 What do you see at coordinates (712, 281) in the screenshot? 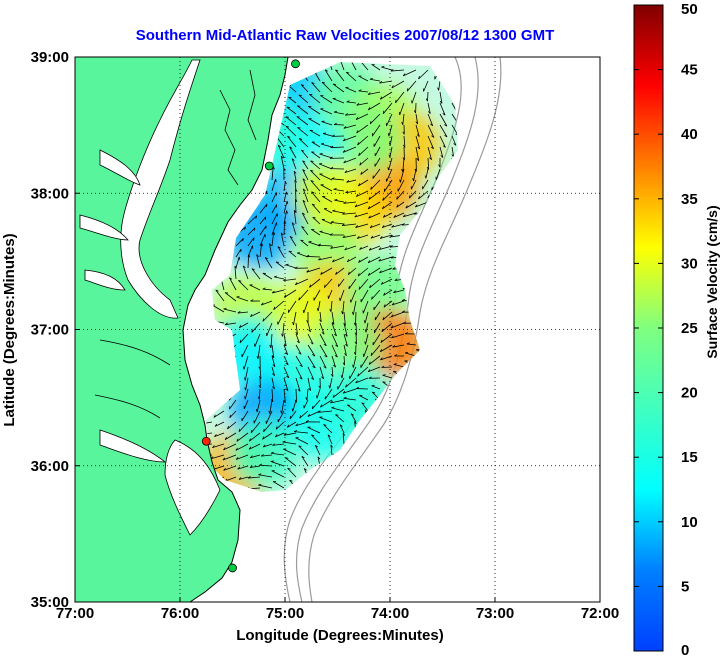
I see `colorbar-label: Surface Velocity (cm/s)` at bounding box center [712, 281].